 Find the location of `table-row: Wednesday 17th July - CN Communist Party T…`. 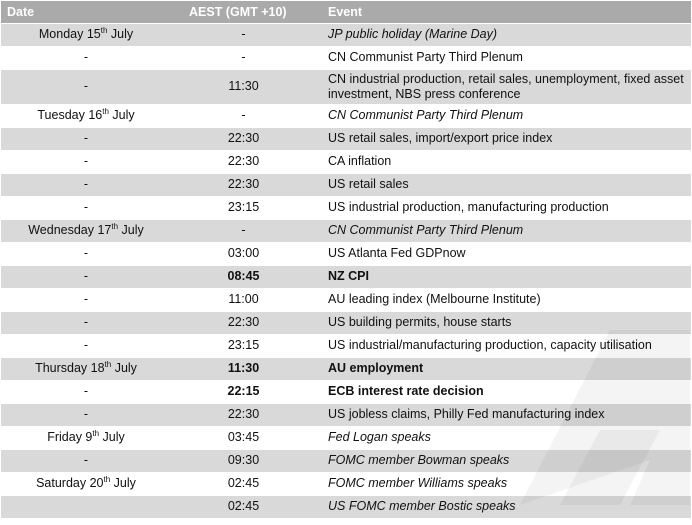

table-row: Wednesday 17th July - CN Communist Party T… is located at coordinates (346, 231).